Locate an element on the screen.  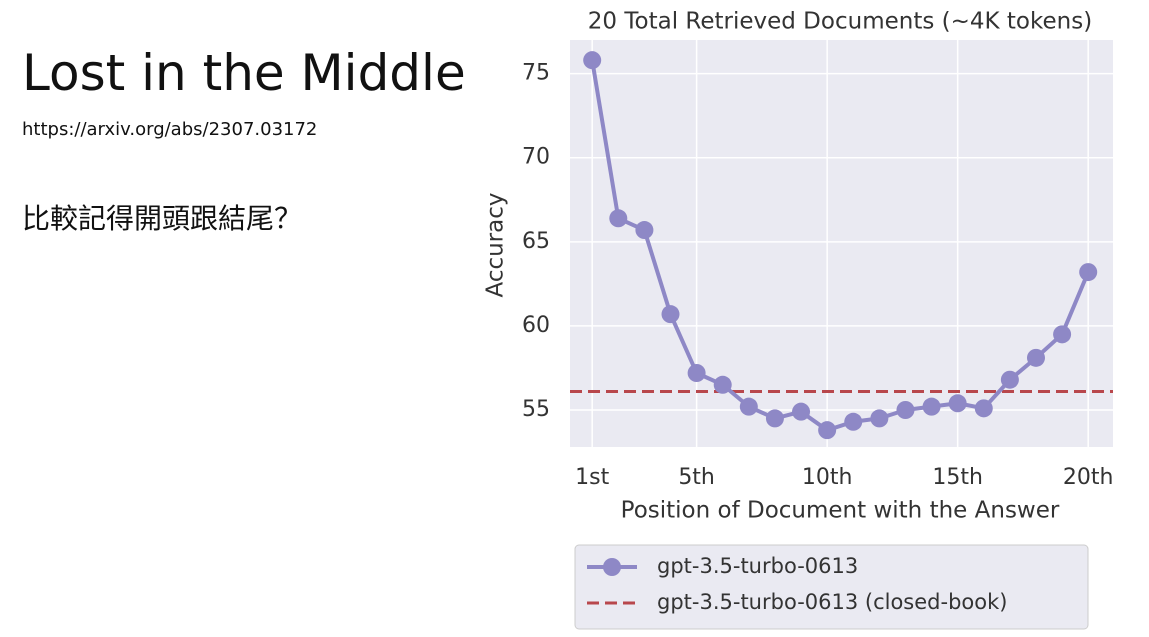
x-tick-label: 5th is located at coordinates (696, 477).